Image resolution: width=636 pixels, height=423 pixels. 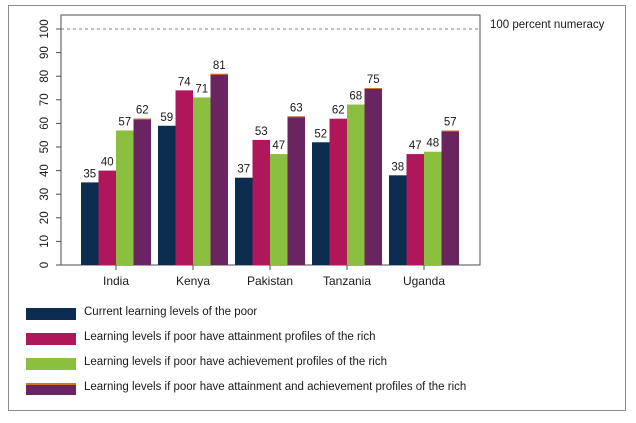 I want to click on data-label: 52, so click(x=320, y=134).